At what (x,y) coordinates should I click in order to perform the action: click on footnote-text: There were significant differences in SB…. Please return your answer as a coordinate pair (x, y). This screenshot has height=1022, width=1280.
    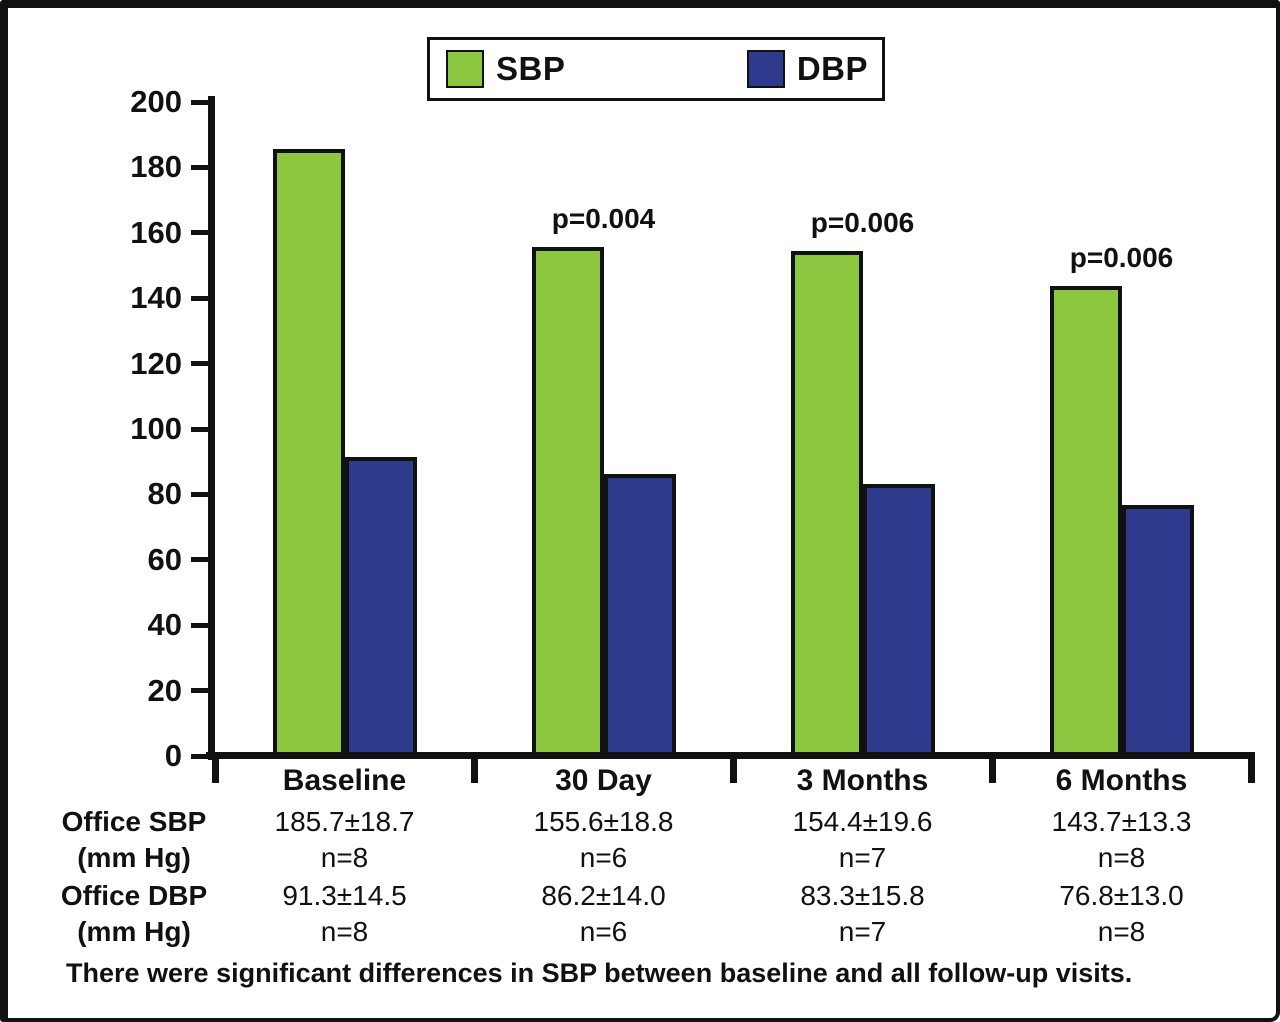
    Looking at the image, I should click on (599, 973).